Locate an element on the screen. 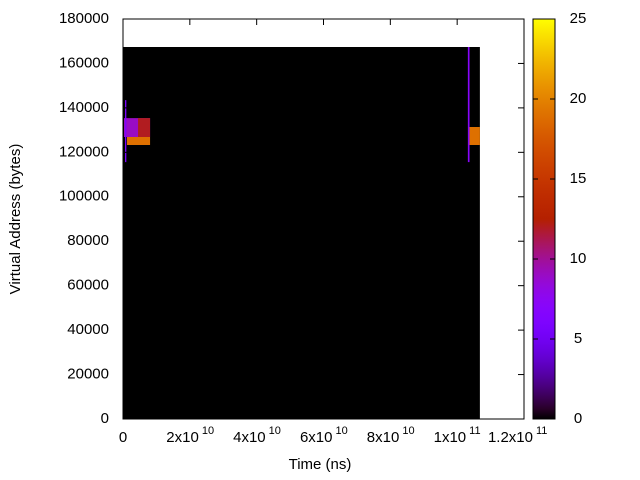 The image size is (640, 480). y-tick-label: 60000 is located at coordinates (88, 285).